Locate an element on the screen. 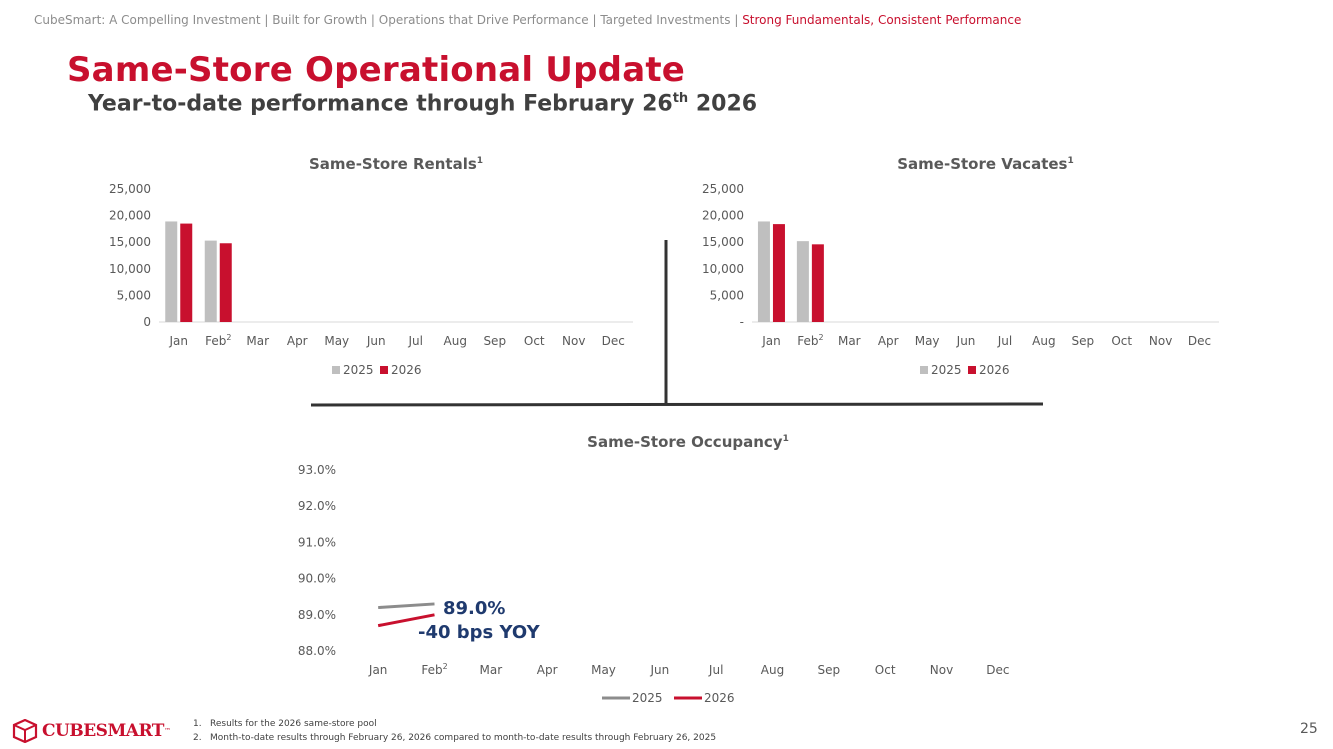 This screenshot has width=1333, height=749. chart-title: Same-Store Rentals1 is located at coordinates (396, 164).